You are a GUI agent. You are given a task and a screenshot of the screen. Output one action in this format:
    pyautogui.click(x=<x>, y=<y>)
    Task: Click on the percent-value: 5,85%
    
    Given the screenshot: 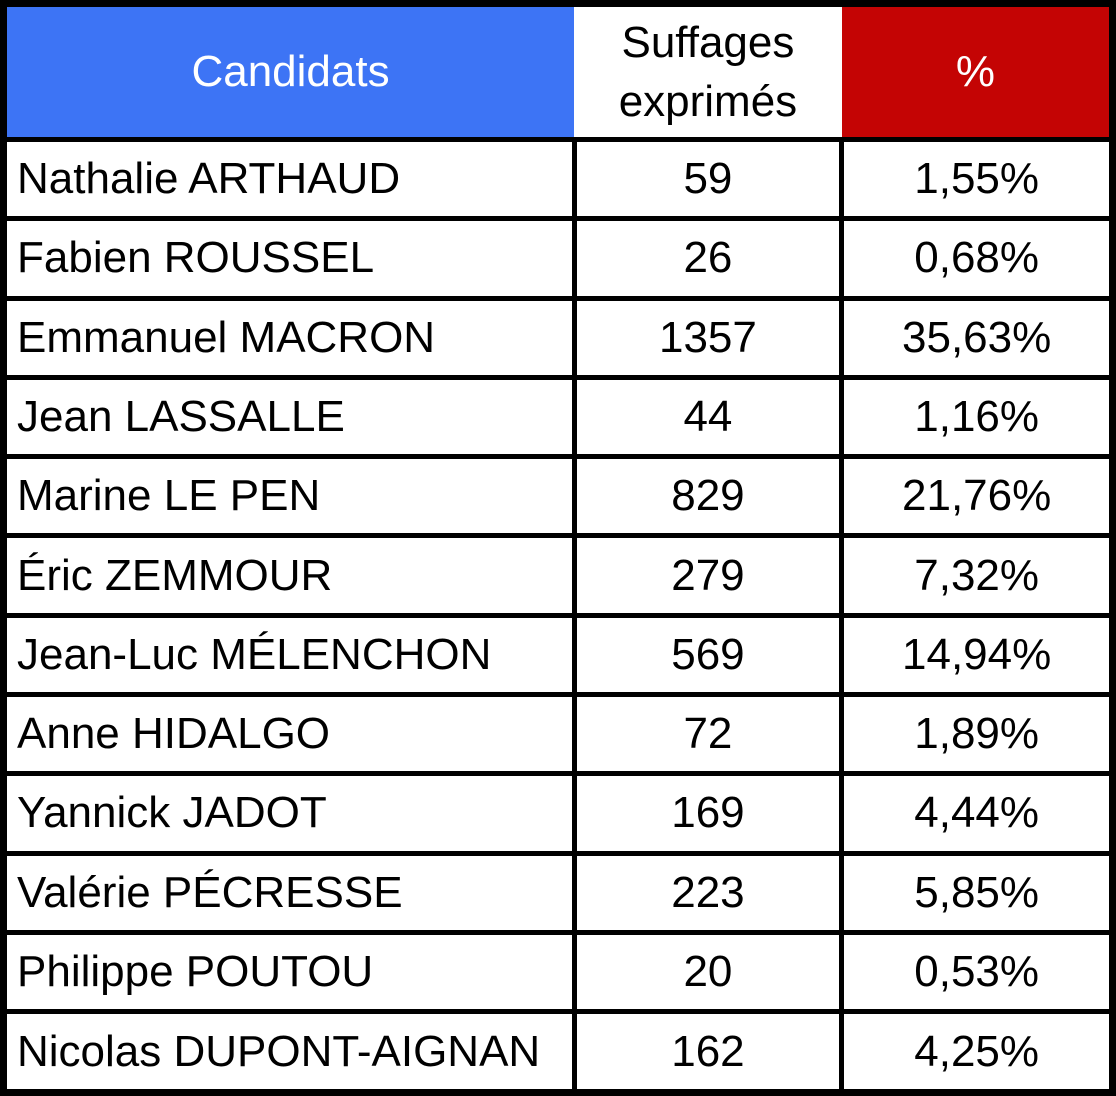 What is the action you would take?
    pyautogui.click(x=977, y=892)
    